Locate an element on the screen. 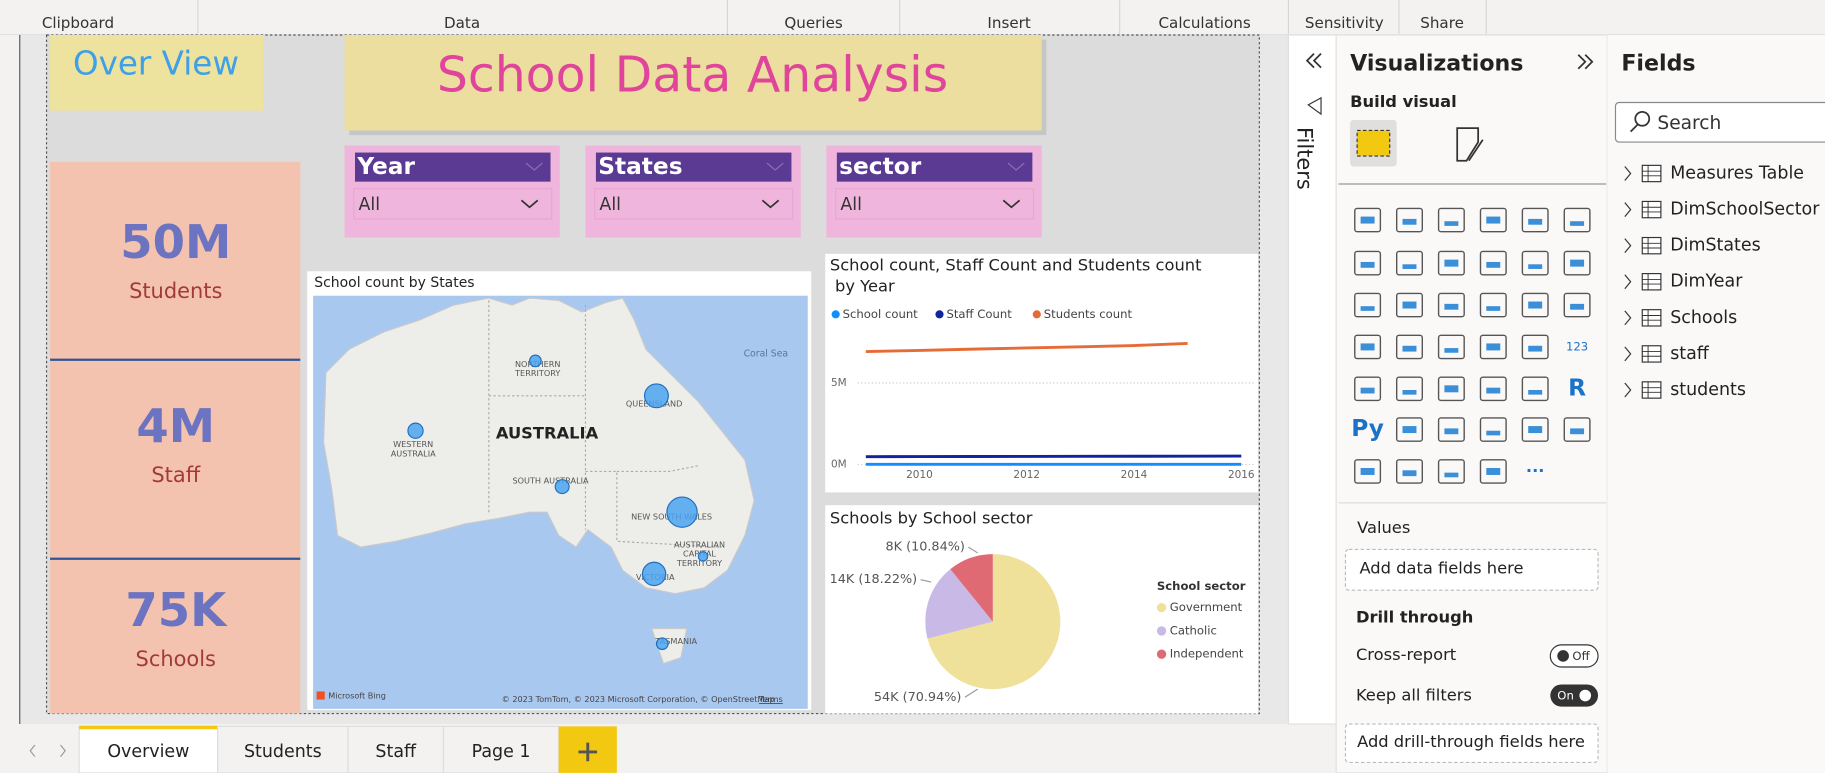 This screenshot has height=773, width=1825. format-visual-icon is located at coordinates (1470, 144).